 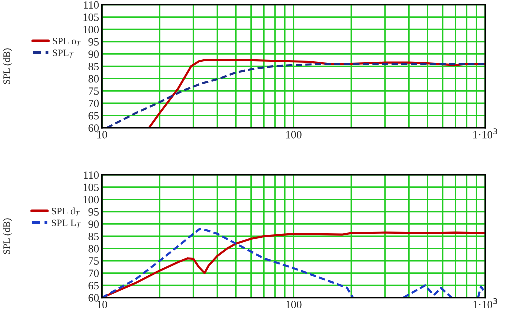 What do you see at coordinates (66, 212) in the screenshot?
I see `legend-label: SPL d$_{T}$` at bounding box center [66, 212].